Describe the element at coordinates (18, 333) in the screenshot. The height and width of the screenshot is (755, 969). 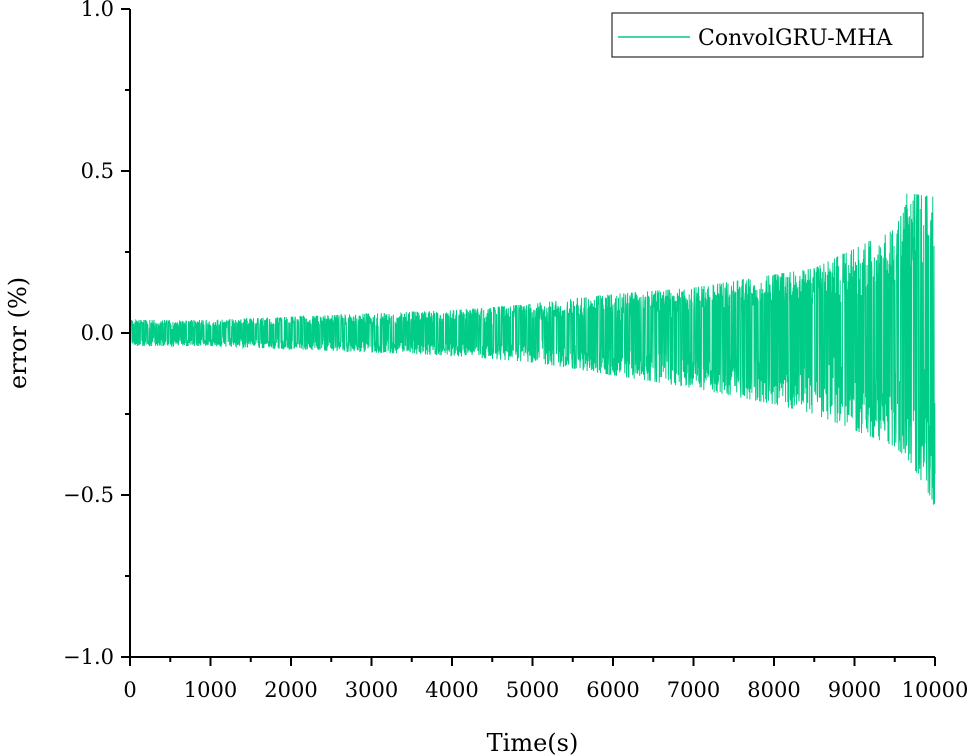
I see `y-axis-title: error (%)` at that location.